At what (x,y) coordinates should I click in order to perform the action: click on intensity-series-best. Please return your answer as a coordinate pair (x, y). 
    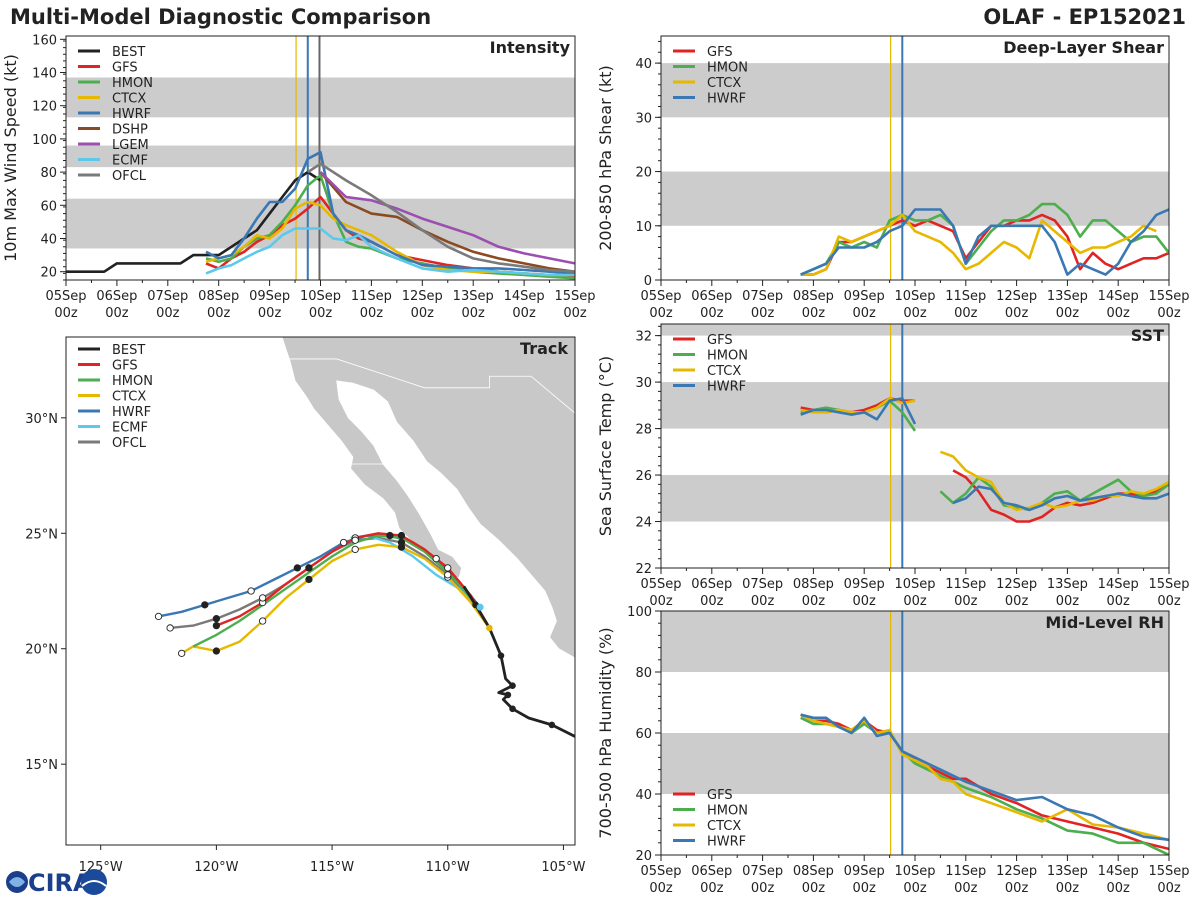
    Looking at the image, I should click on (194, 221).